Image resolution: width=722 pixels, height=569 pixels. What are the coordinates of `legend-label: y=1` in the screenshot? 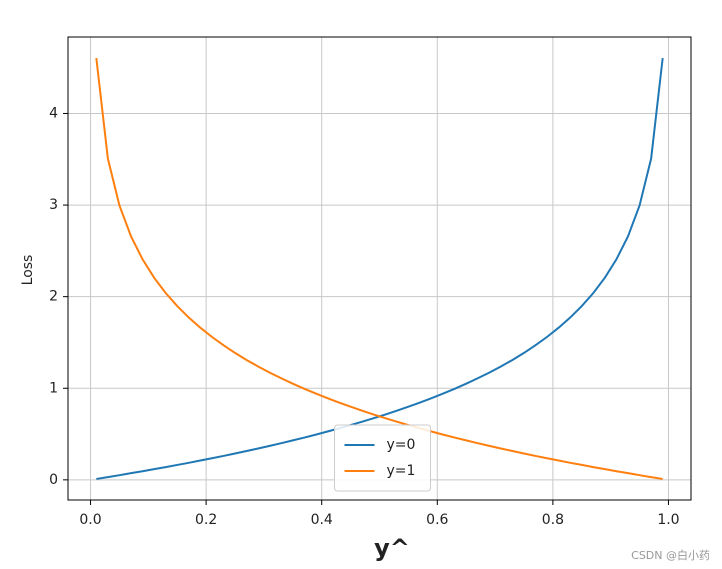 It's located at (401, 471).